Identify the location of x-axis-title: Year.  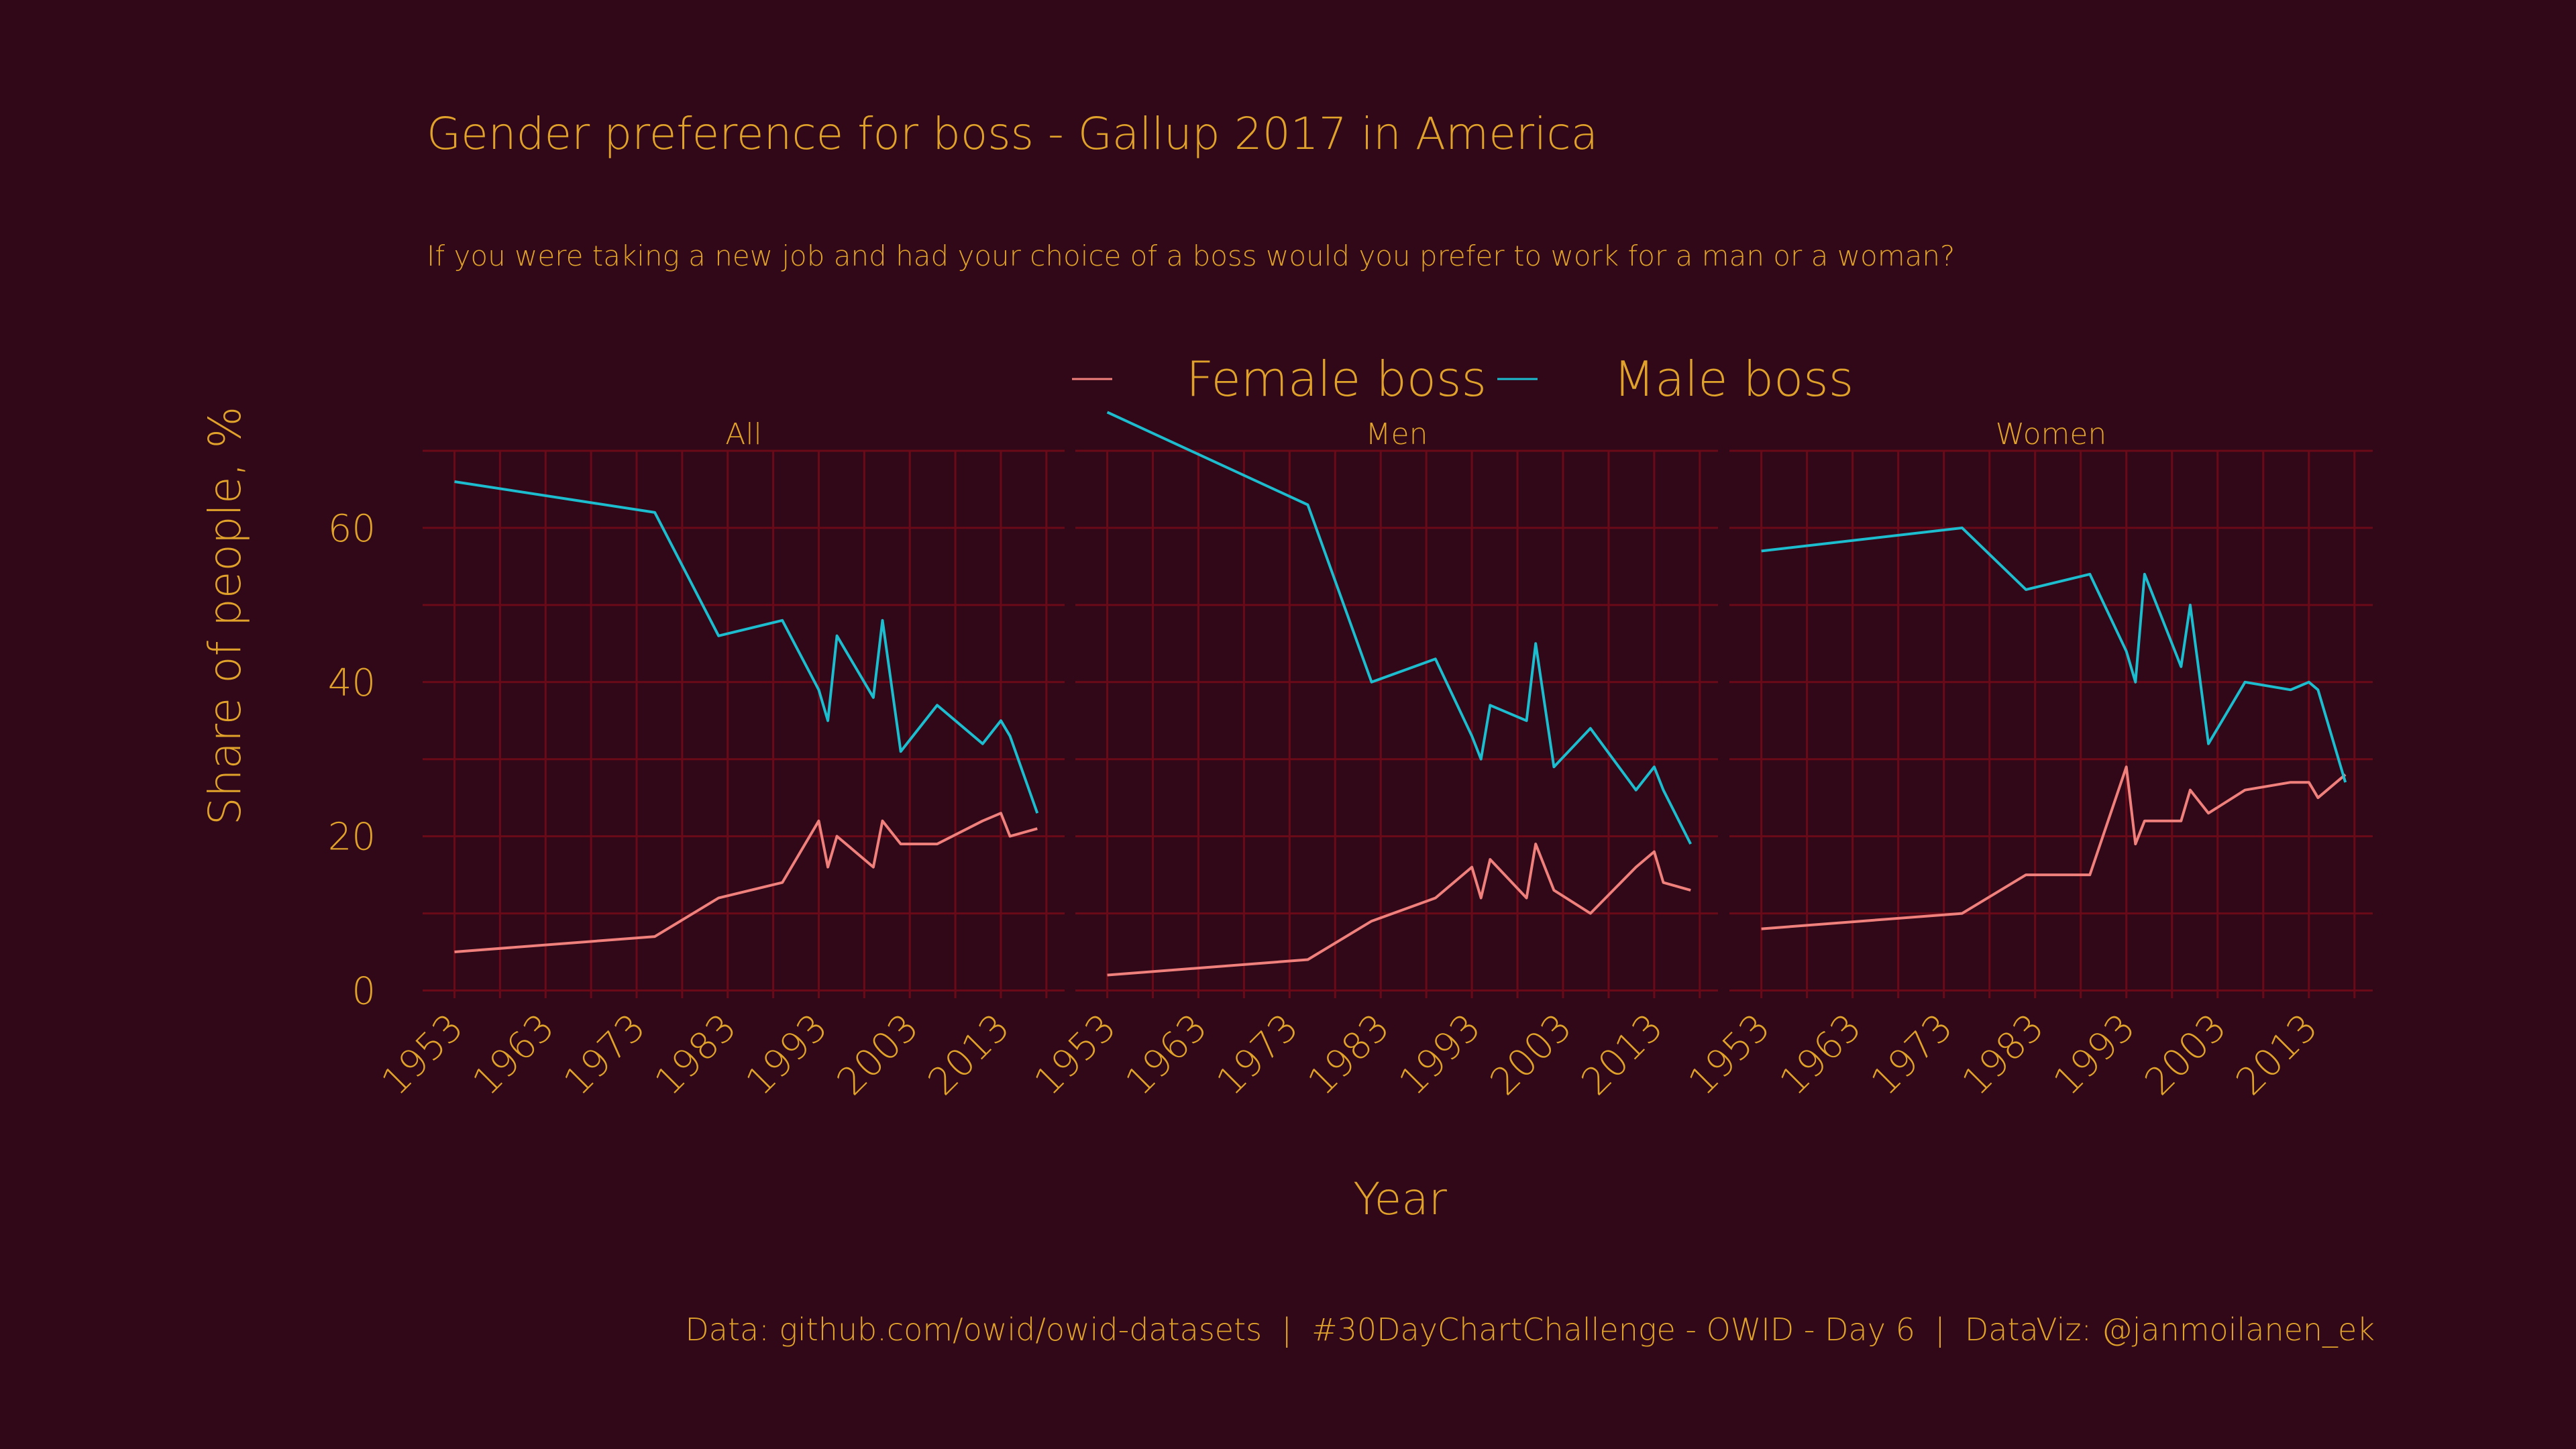
(1400, 1199).